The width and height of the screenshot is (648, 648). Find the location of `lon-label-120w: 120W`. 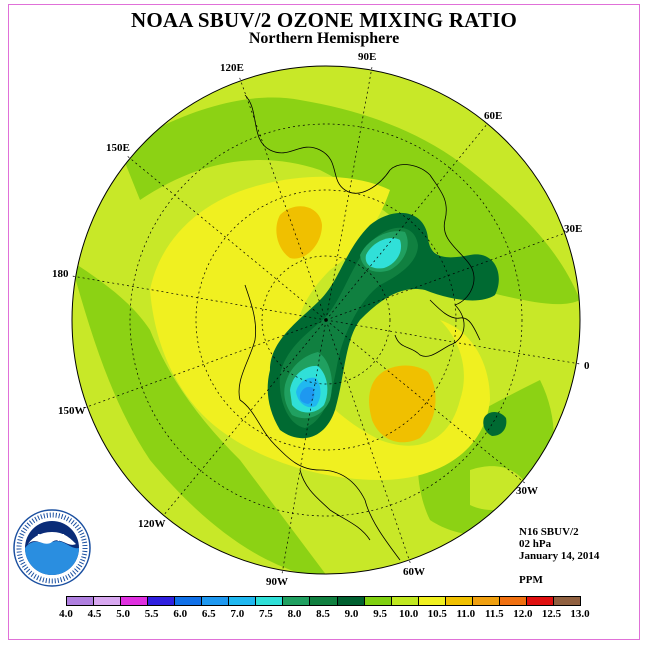

lon-label-120w: 120W is located at coordinates (152, 524).